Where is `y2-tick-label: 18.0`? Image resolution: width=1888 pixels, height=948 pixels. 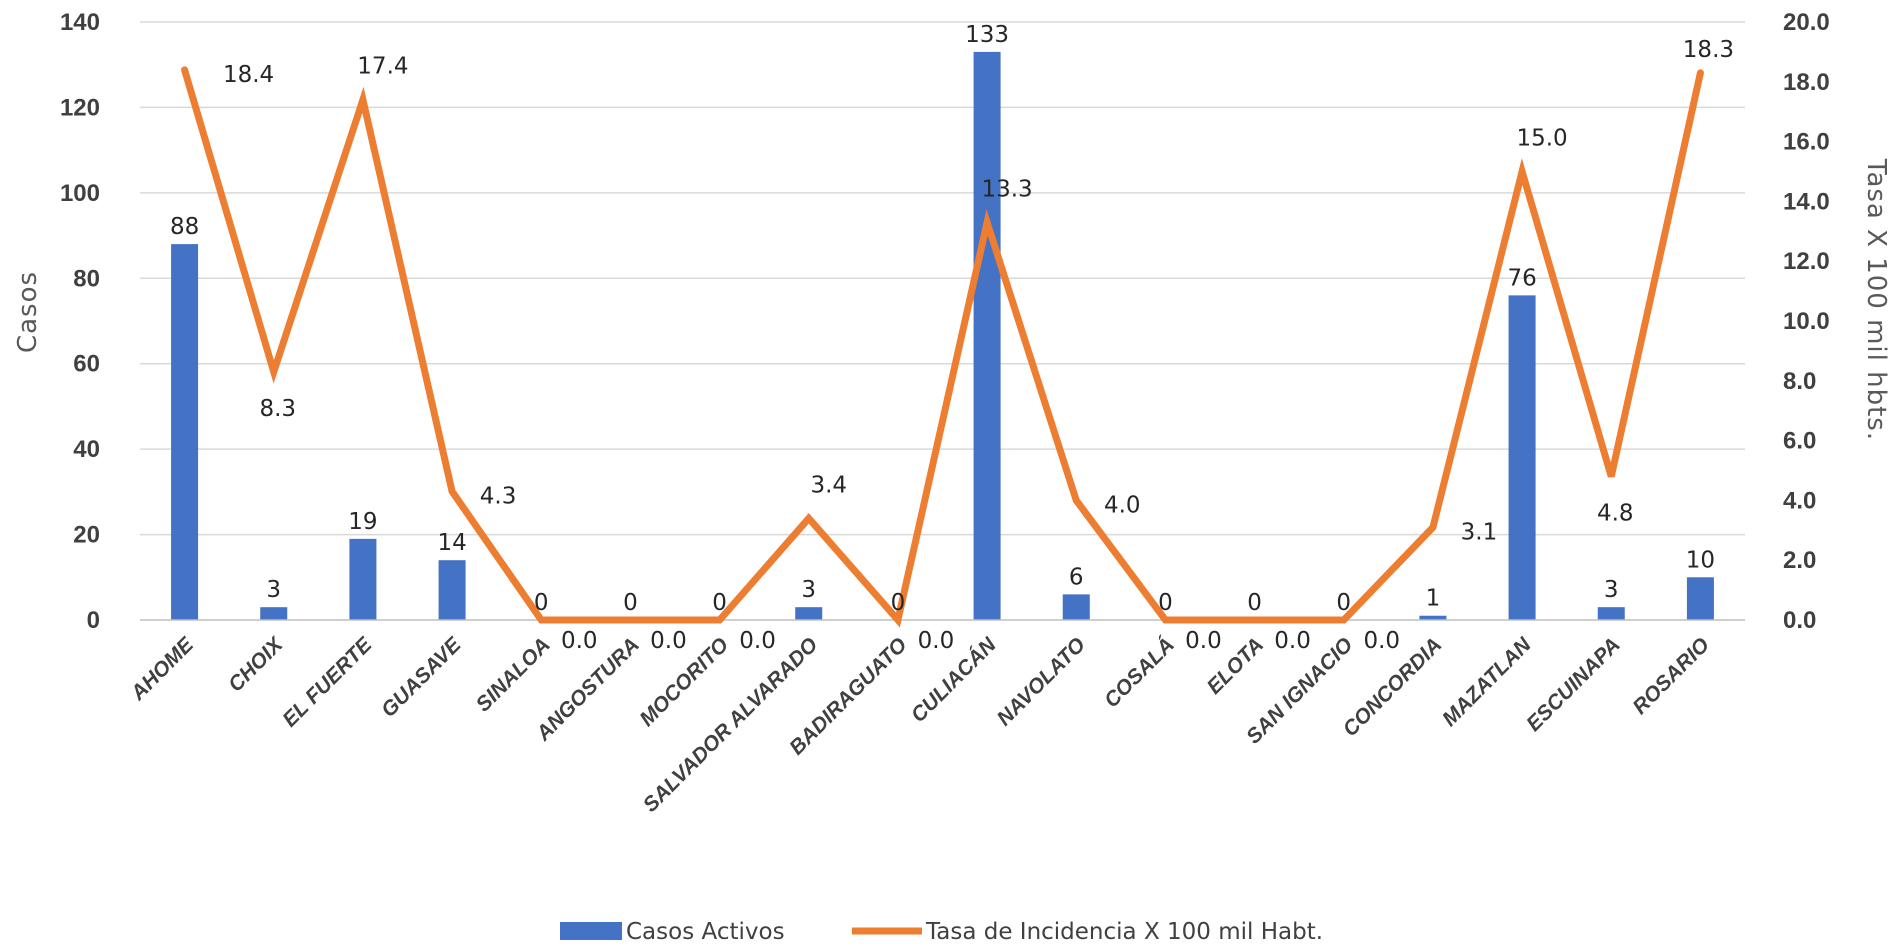 y2-tick-label: 18.0 is located at coordinates (1806, 82).